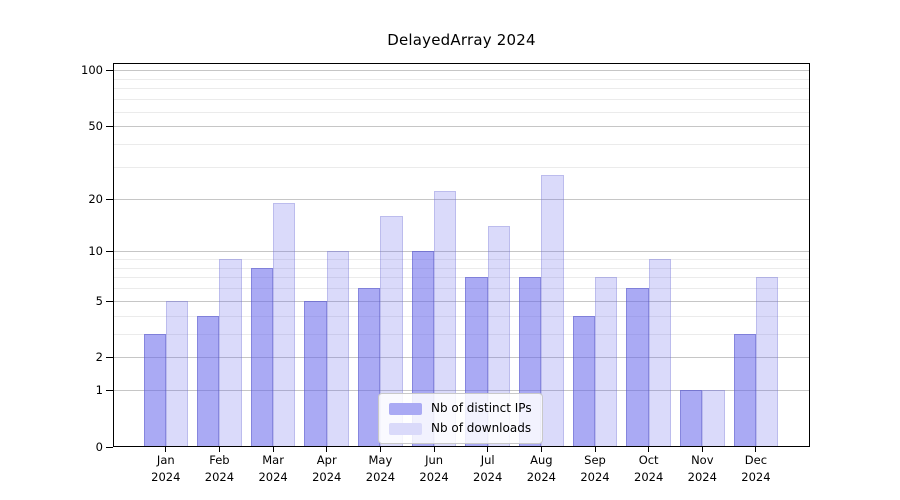  Describe the element at coordinates (649, 468) in the screenshot. I see `x-tick-label-oct: Oct 2024` at that location.